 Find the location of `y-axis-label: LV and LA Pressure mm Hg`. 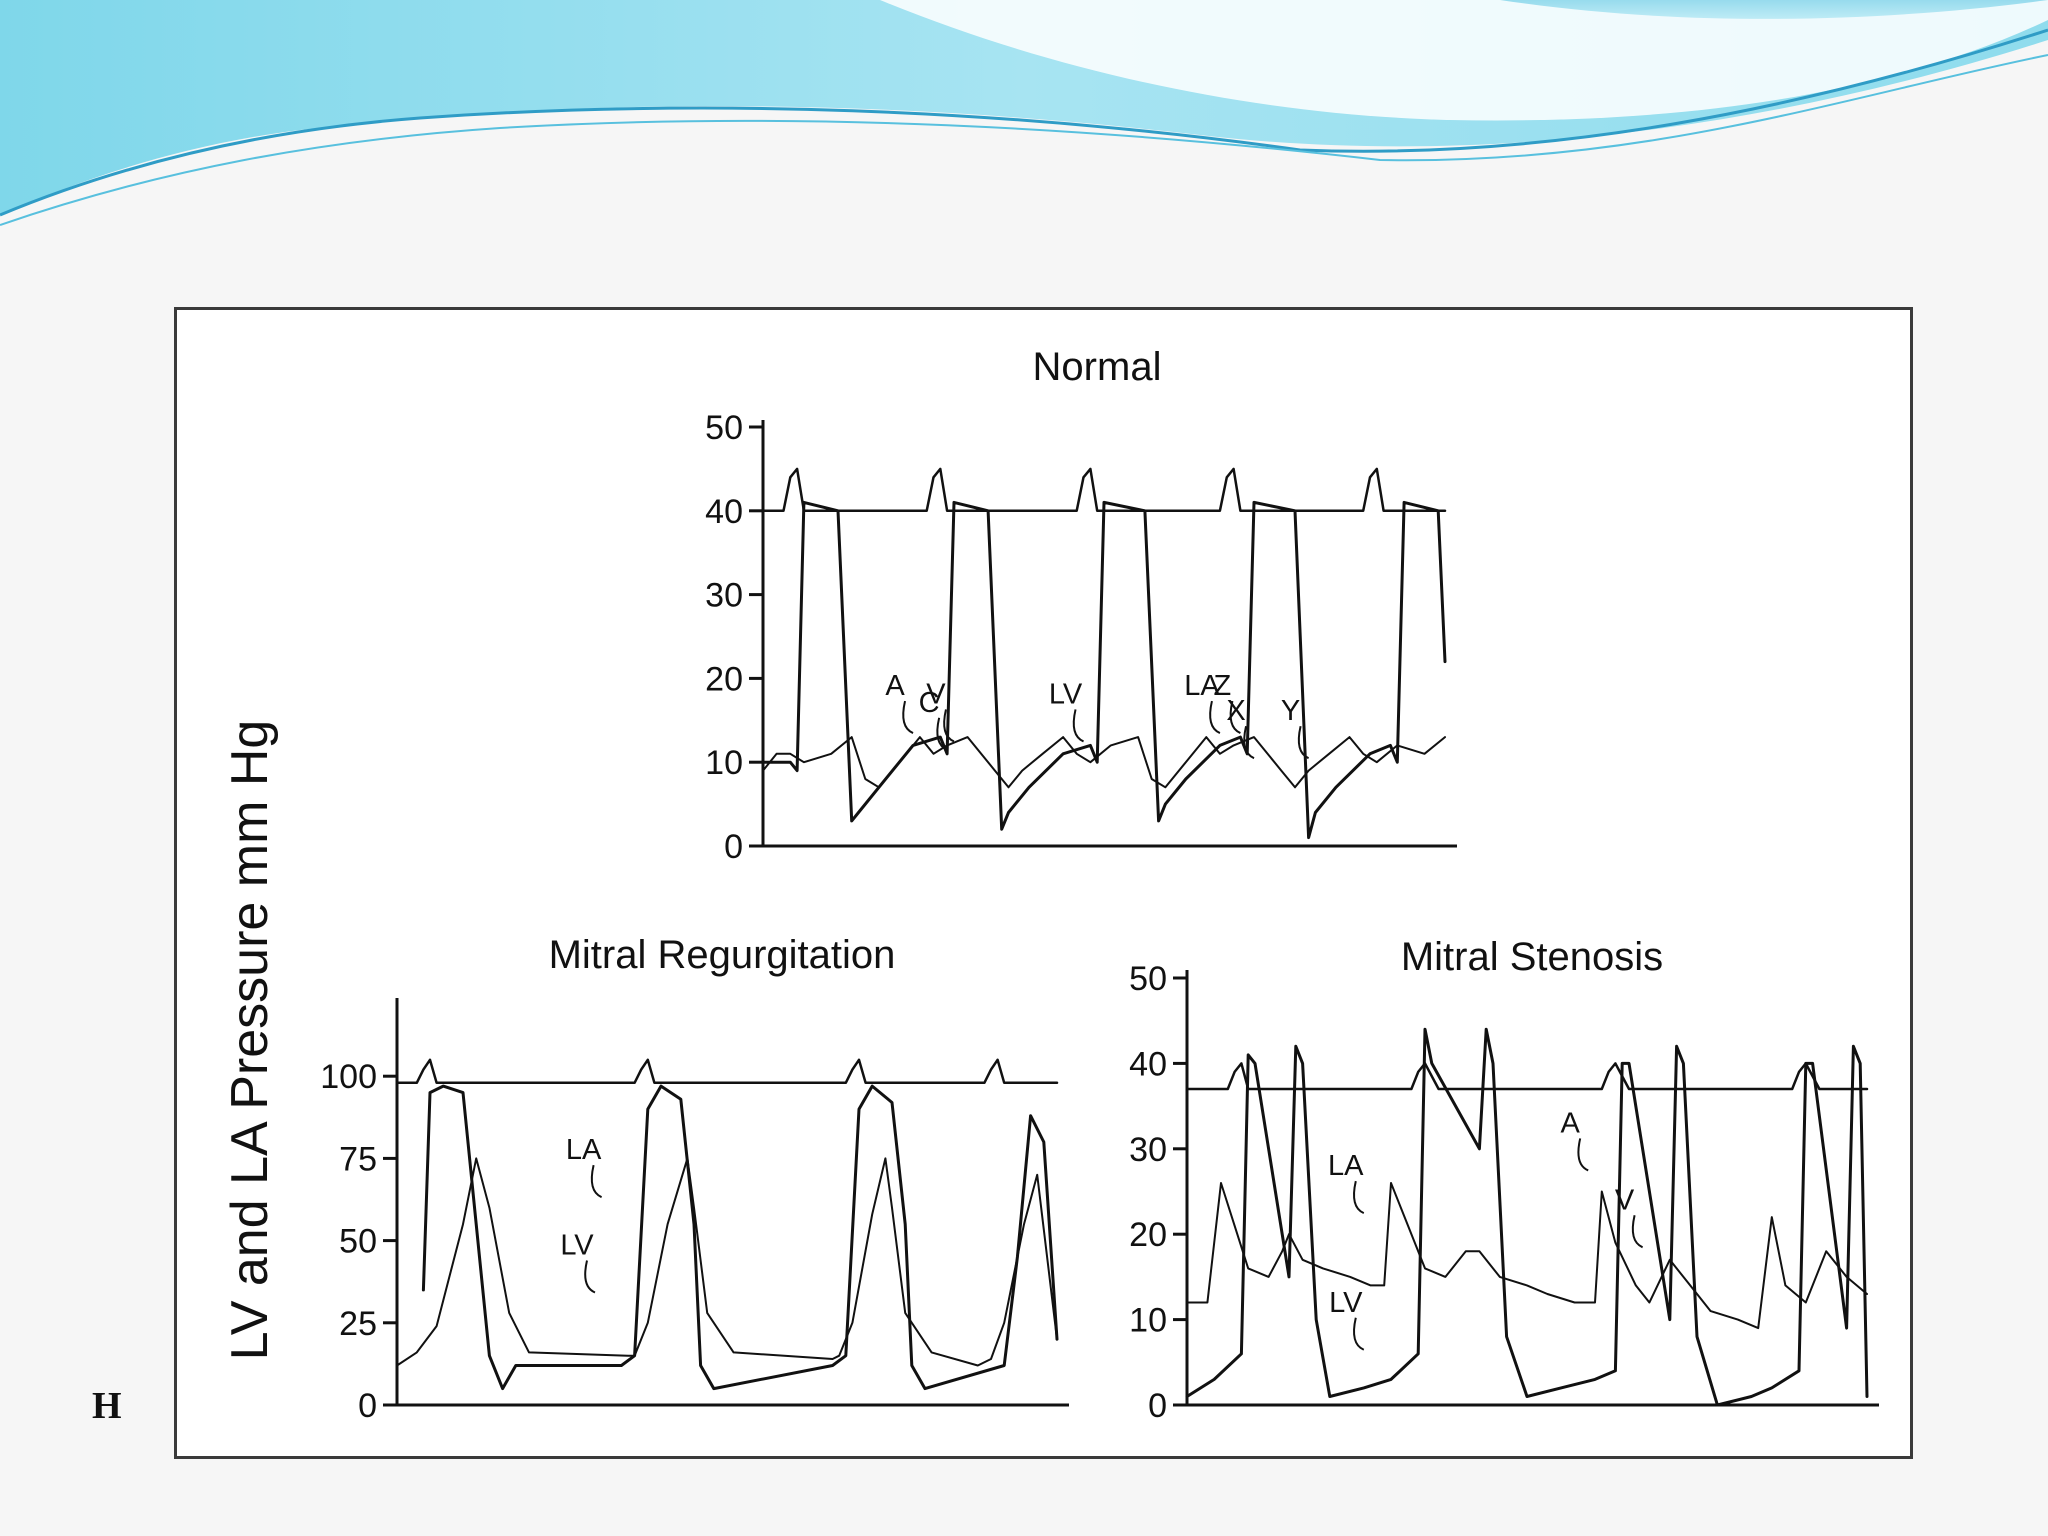

y-axis-label: LV and LA Pressure mm Hg is located at coordinates (250, 1040).